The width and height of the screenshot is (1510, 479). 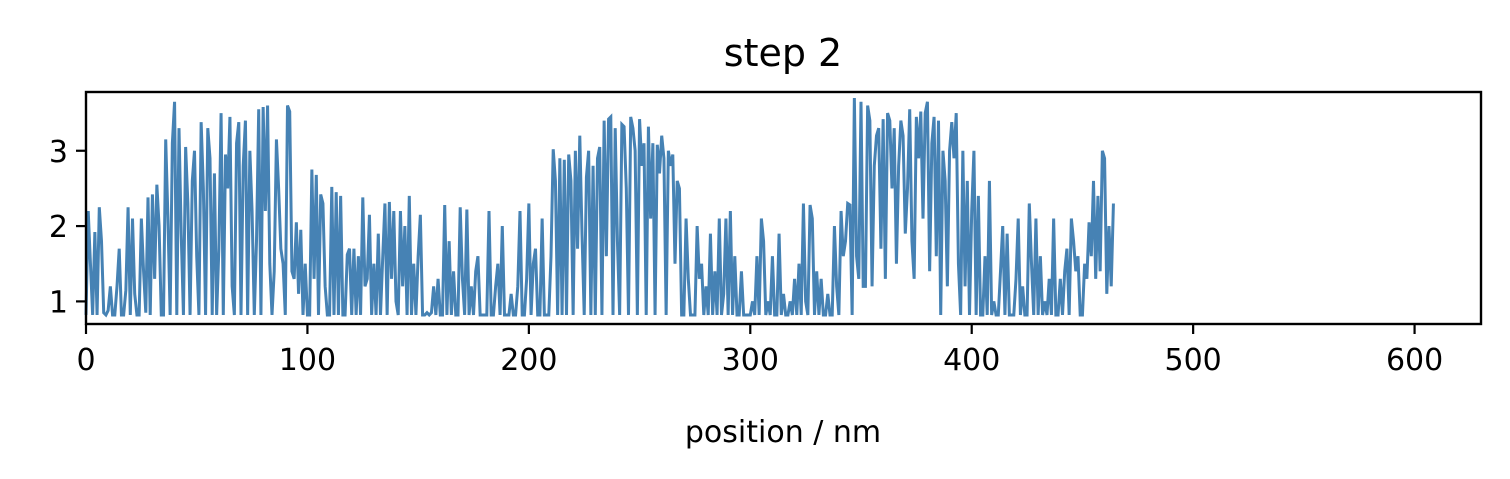 What do you see at coordinates (783, 432) in the screenshot?
I see `x-axis-label: position / nm` at bounding box center [783, 432].